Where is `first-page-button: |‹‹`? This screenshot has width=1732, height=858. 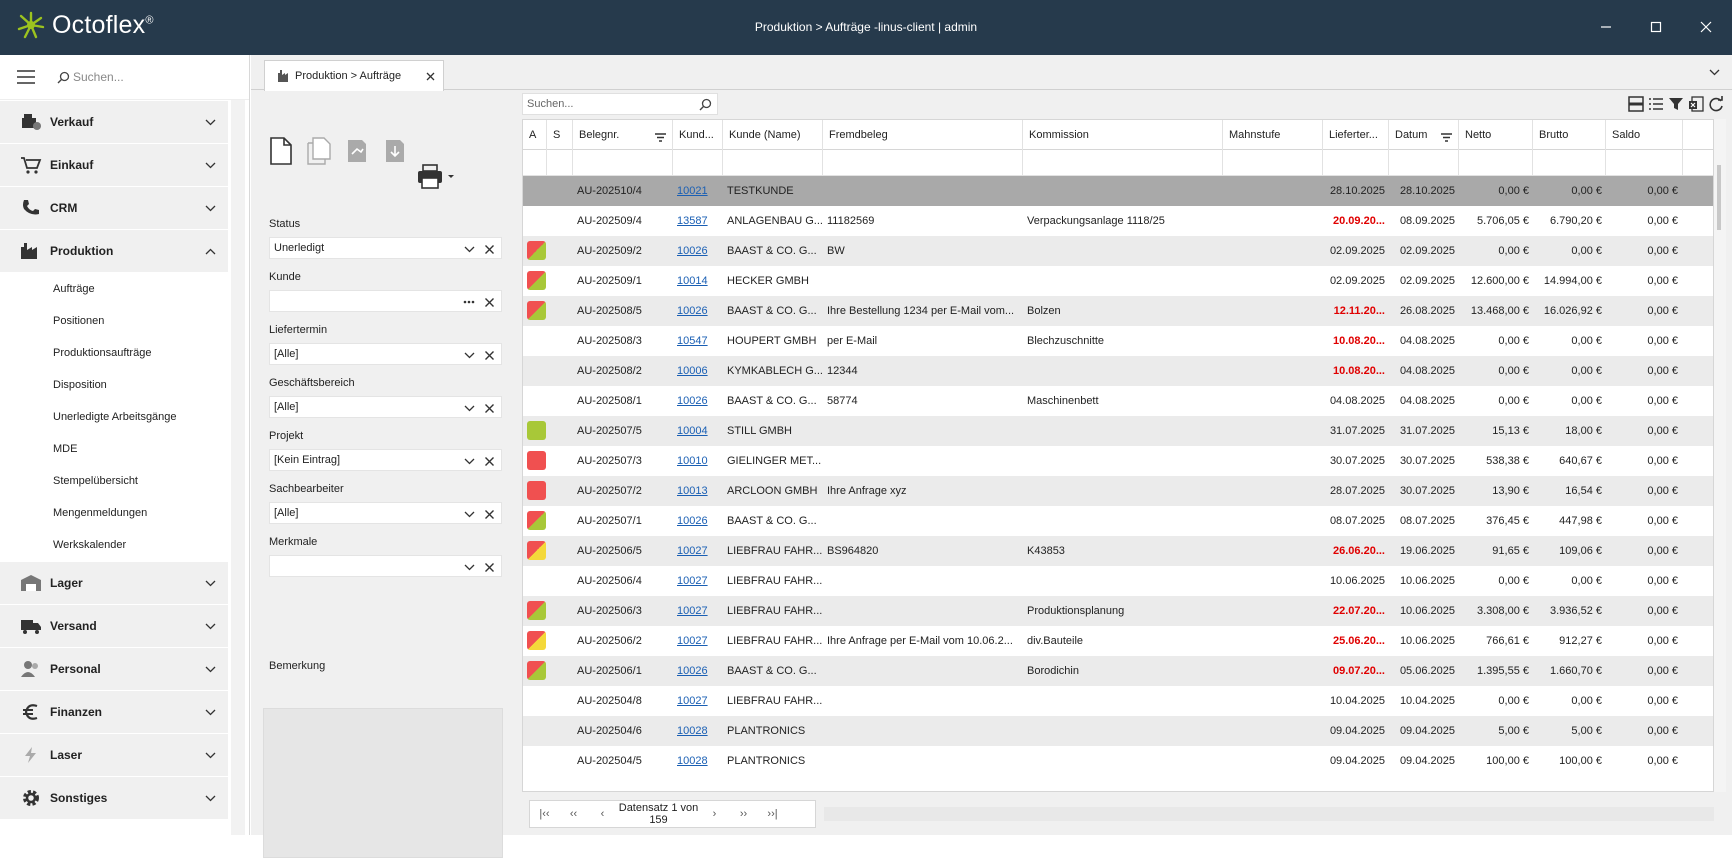 first-page-button: |‹‹ is located at coordinates (544, 814).